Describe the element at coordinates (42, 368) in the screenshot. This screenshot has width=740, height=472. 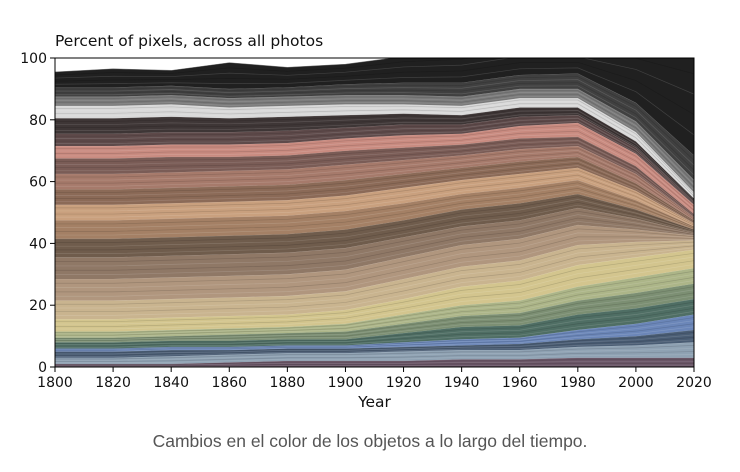
I see `y-tick-label: 0` at that location.